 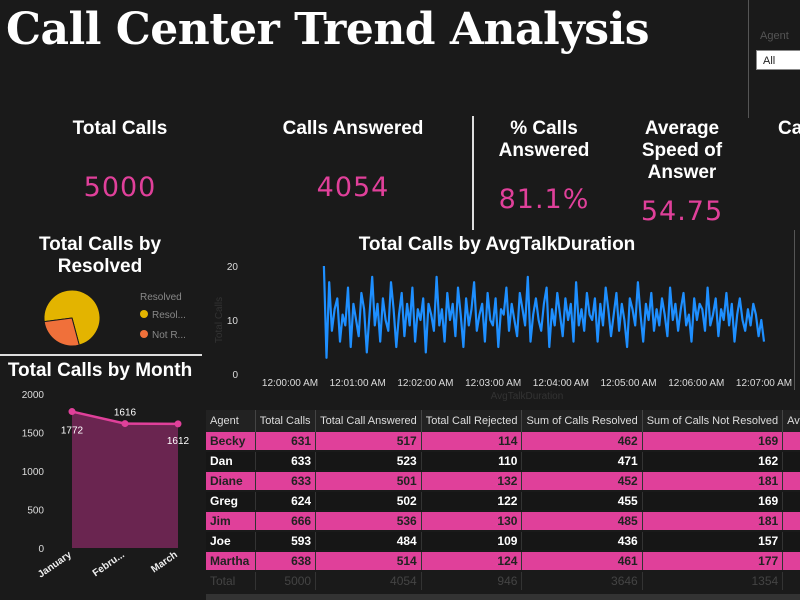 What do you see at coordinates (582, 421) in the screenshot?
I see `col-header-sum-calls-resolved: Sum of Calls Resolved` at bounding box center [582, 421].